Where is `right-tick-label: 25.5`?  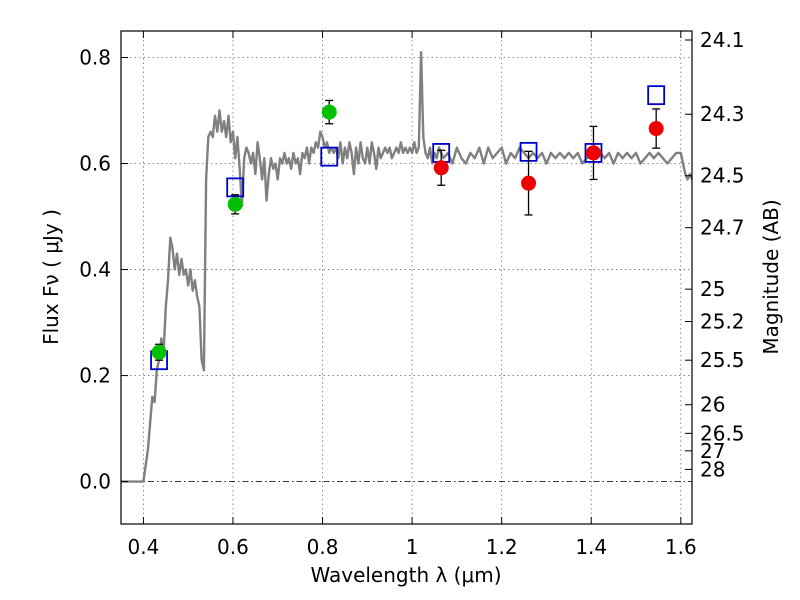
right-tick-label: 25.5 is located at coordinates (722, 360).